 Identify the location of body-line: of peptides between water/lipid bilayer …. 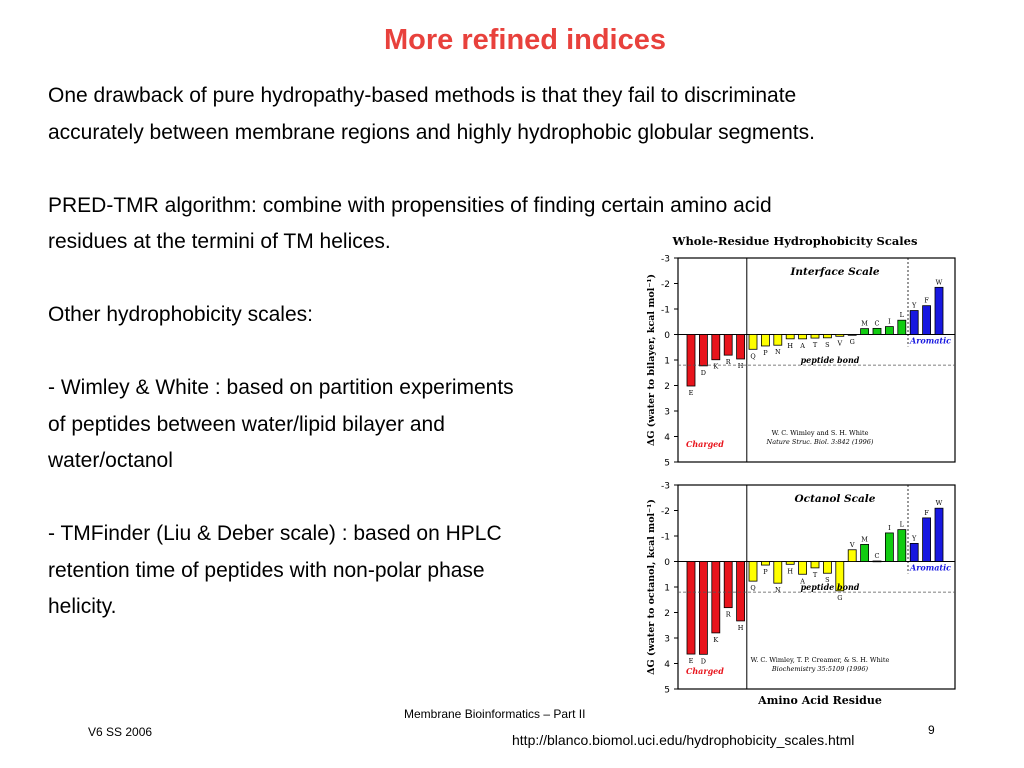
(246, 424).